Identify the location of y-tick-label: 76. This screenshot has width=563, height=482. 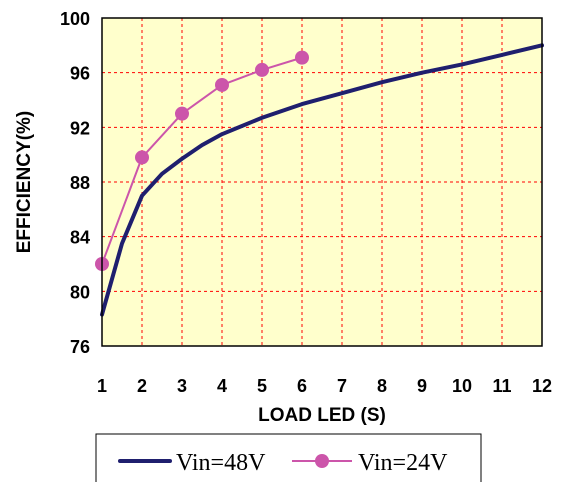
(80, 347).